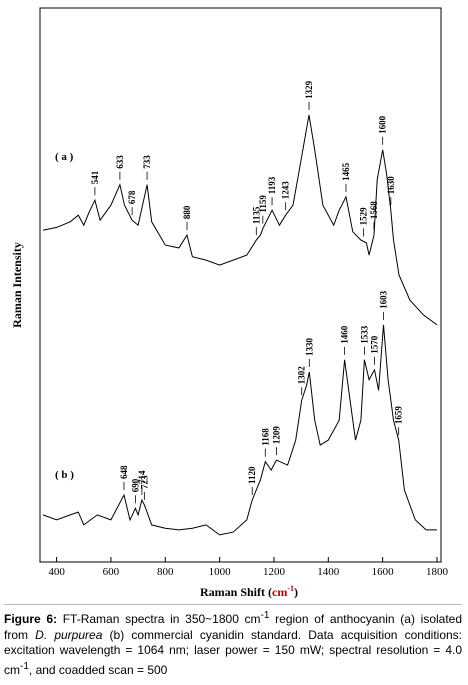  Describe the element at coordinates (144, 482) in the screenshot. I see `peak-label: 723` at that location.